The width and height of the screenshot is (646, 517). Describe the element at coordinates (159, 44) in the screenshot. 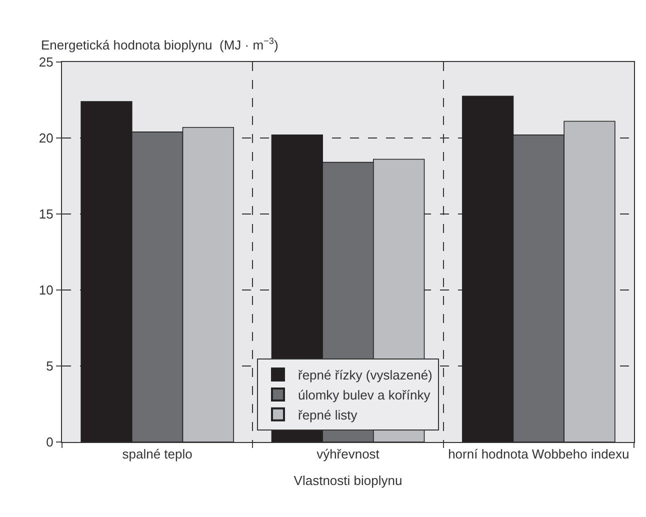

I see `y-axis-title: Energetická hodnota bioplynu (MJ · m$^{−3}$)` at that location.